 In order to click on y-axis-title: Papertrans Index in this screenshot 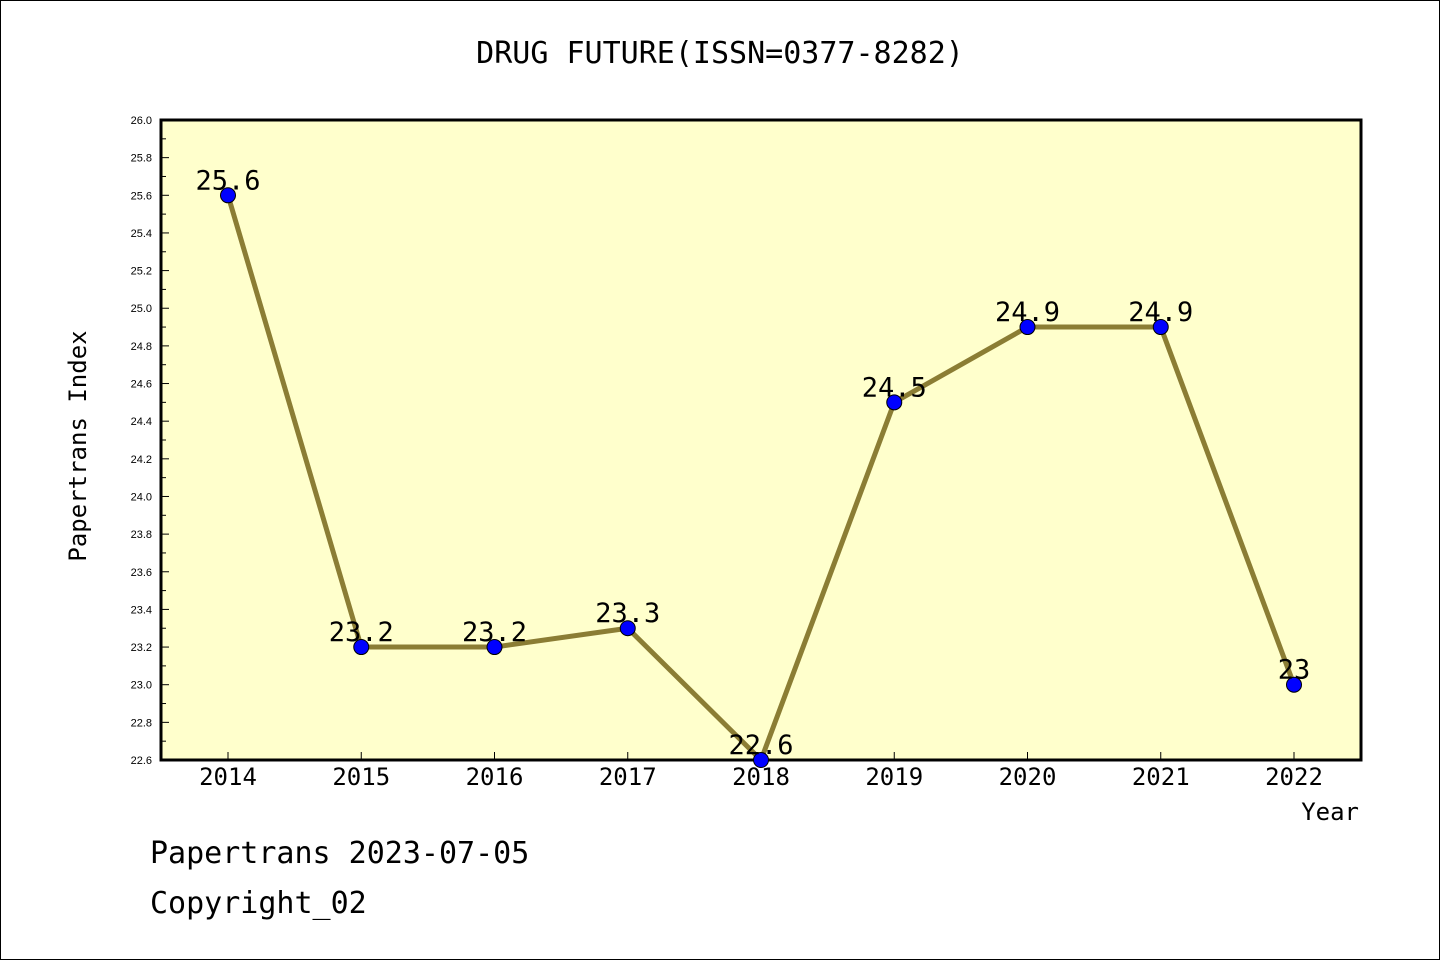, I will do `click(78, 445)`.